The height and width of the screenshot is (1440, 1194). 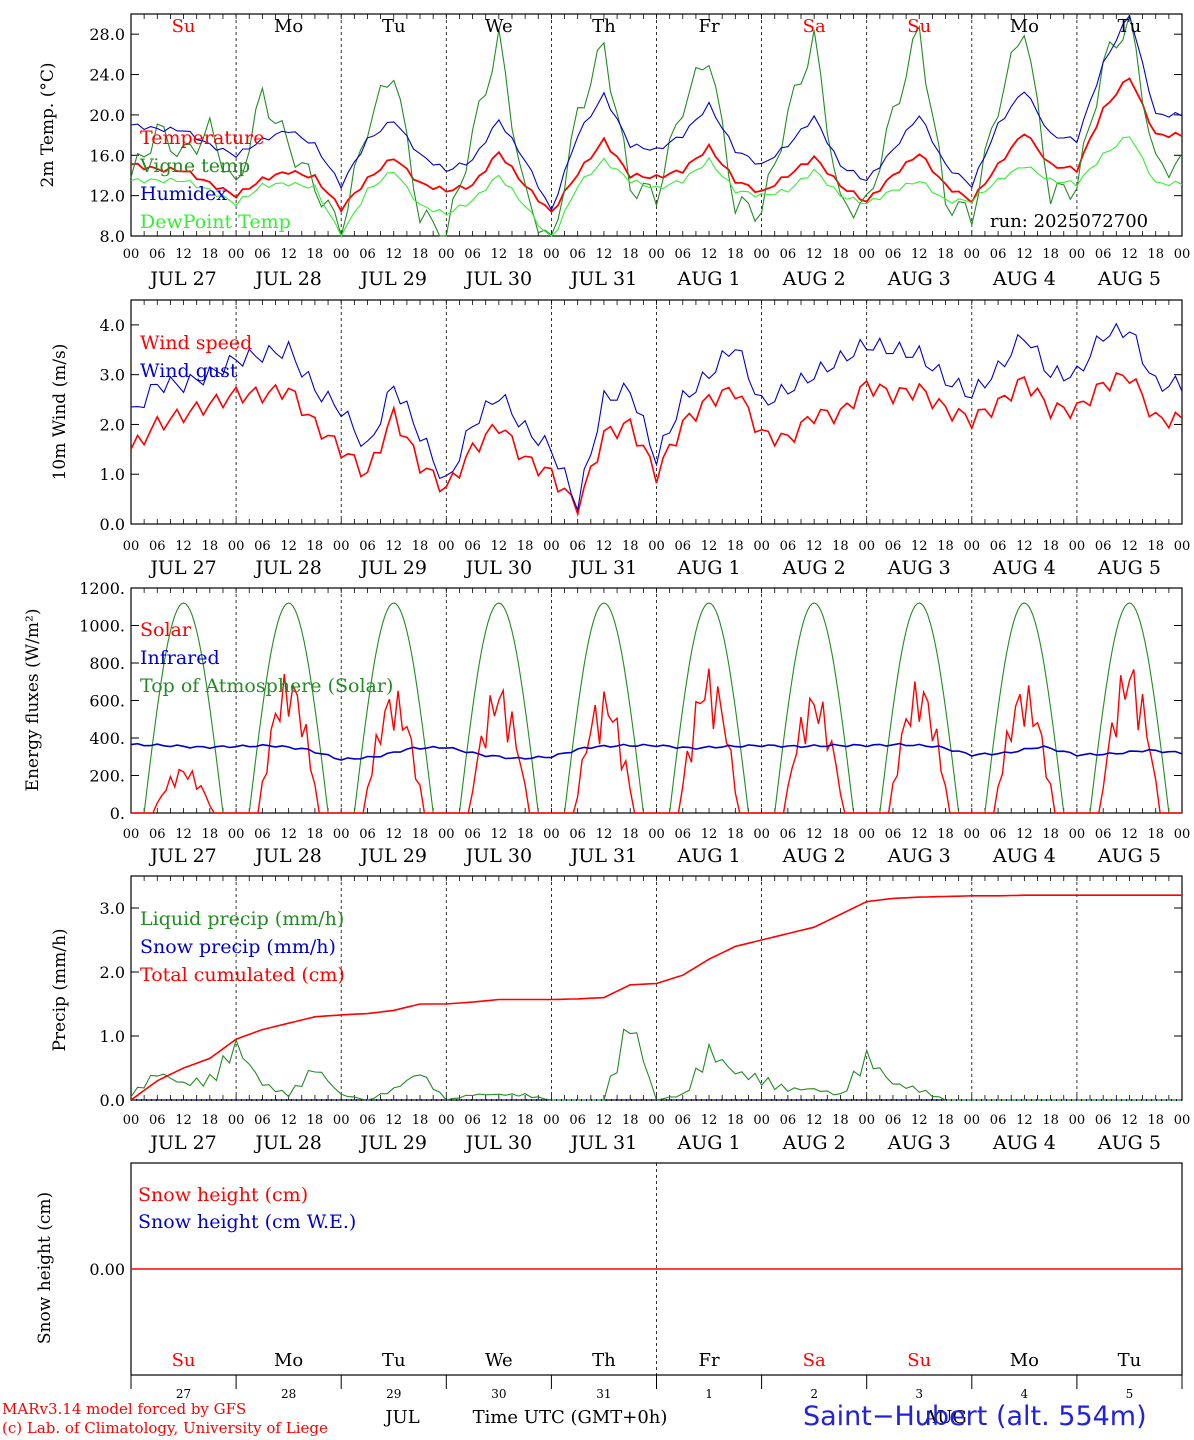 I want to click on energy-date-label: JUL 27, so click(x=182, y=856).